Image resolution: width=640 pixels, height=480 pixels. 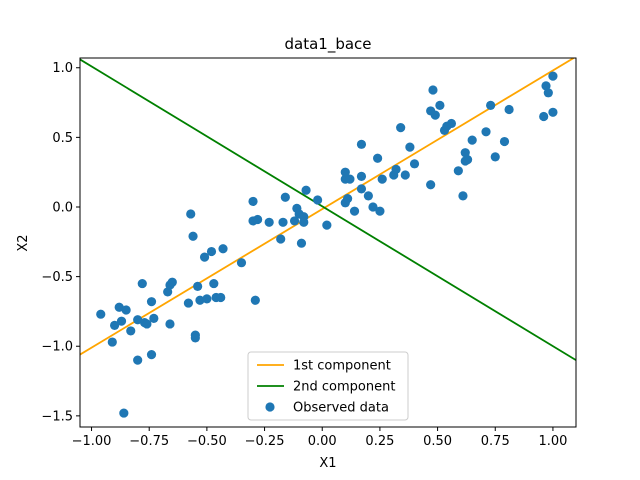 What do you see at coordinates (62, 207) in the screenshot?
I see `y-tick-label: 0.0` at bounding box center [62, 207].